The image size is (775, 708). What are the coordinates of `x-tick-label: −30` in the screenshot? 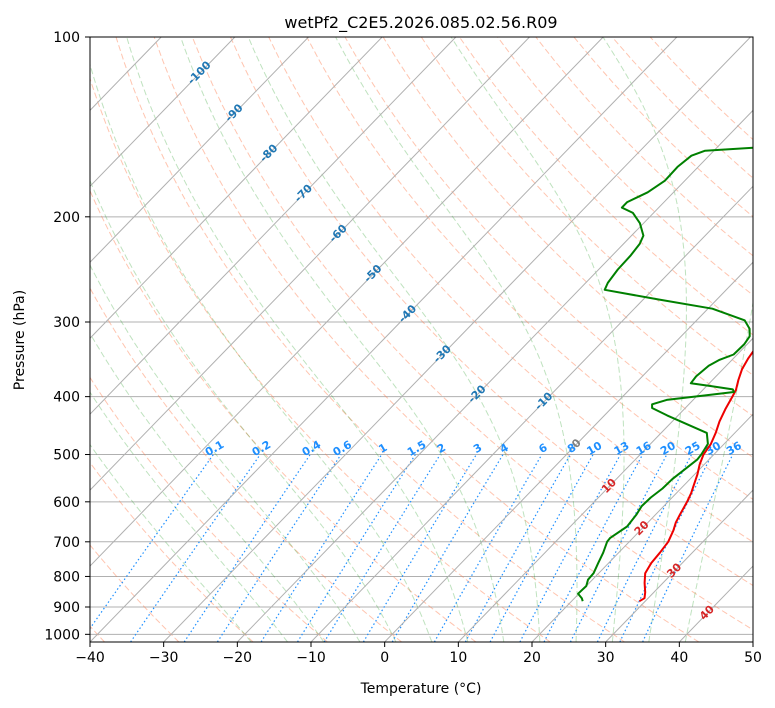 It's located at (164, 658).